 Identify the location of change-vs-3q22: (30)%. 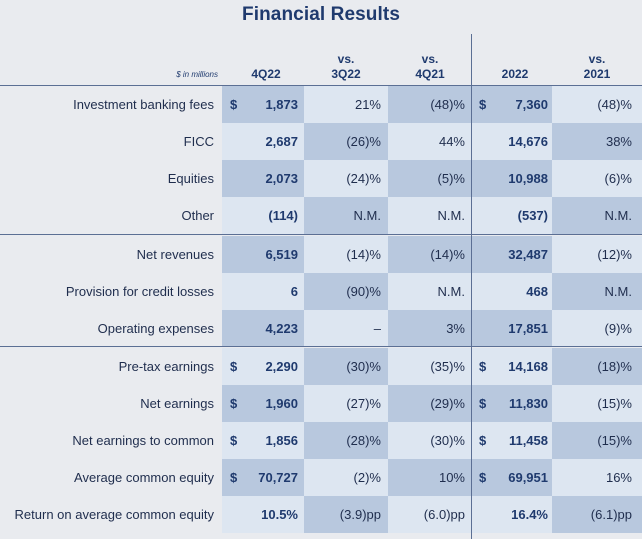
(363, 366).